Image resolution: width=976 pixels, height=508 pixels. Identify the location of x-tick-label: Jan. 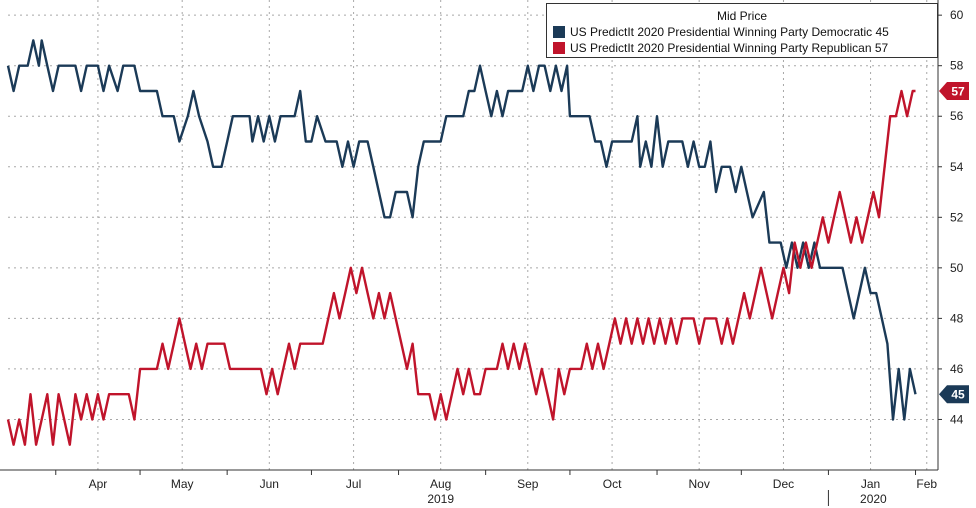
(870, 484).